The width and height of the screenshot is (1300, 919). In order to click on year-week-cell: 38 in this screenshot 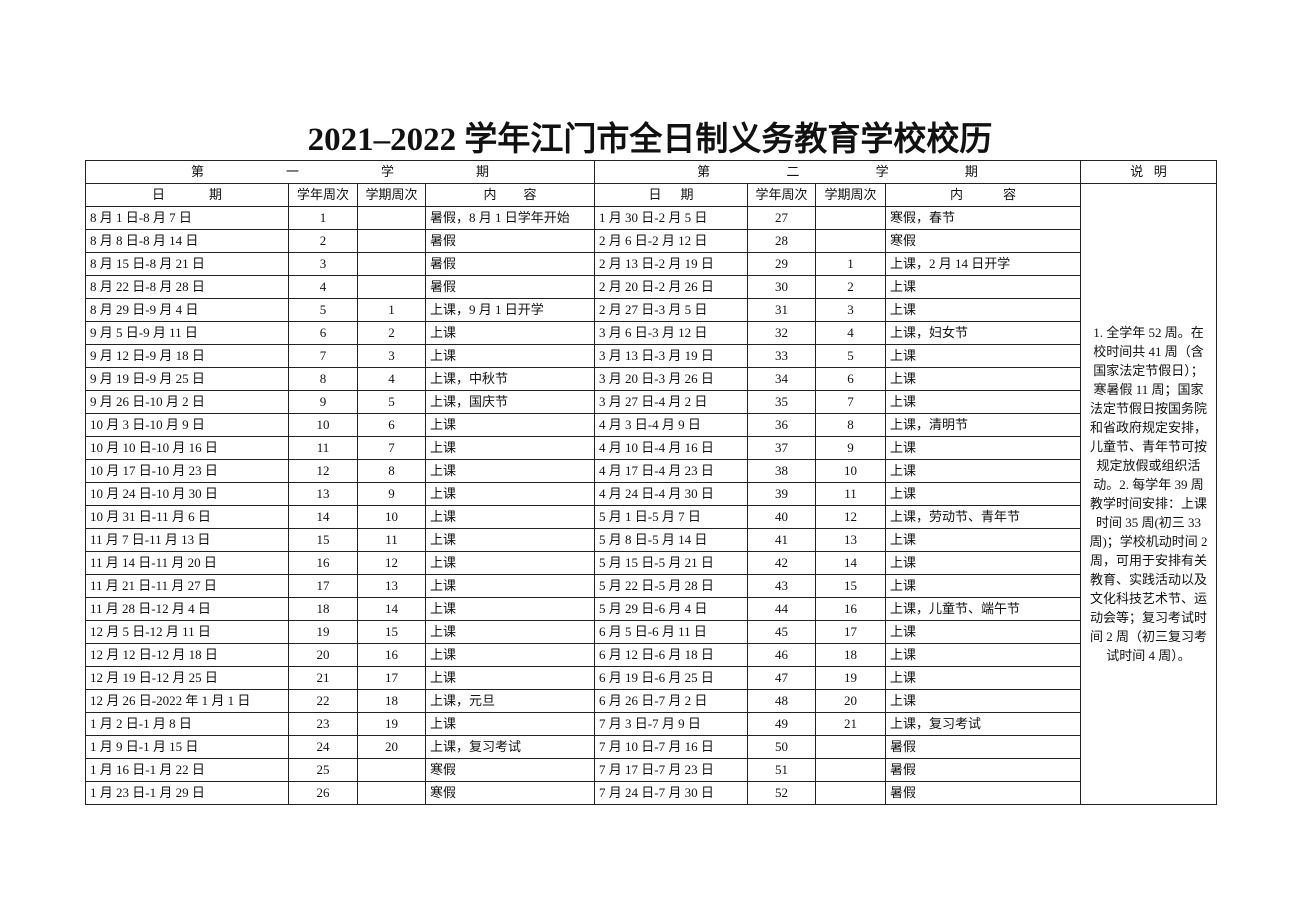, I will do `click(781, 471)`.